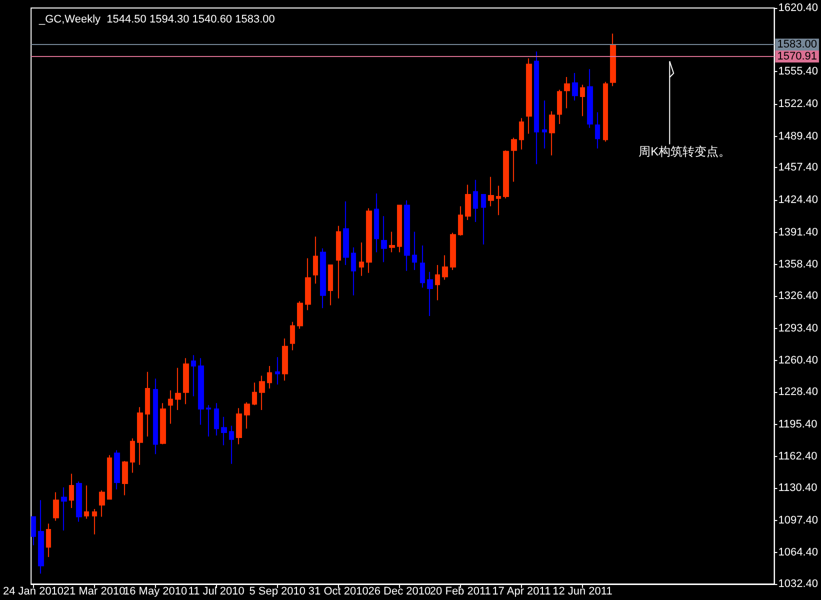  What do you see at coordinates (798, 168) in the screenshot?
I see `y-tick-label: 1457.40` at bounding box center [798, 168].